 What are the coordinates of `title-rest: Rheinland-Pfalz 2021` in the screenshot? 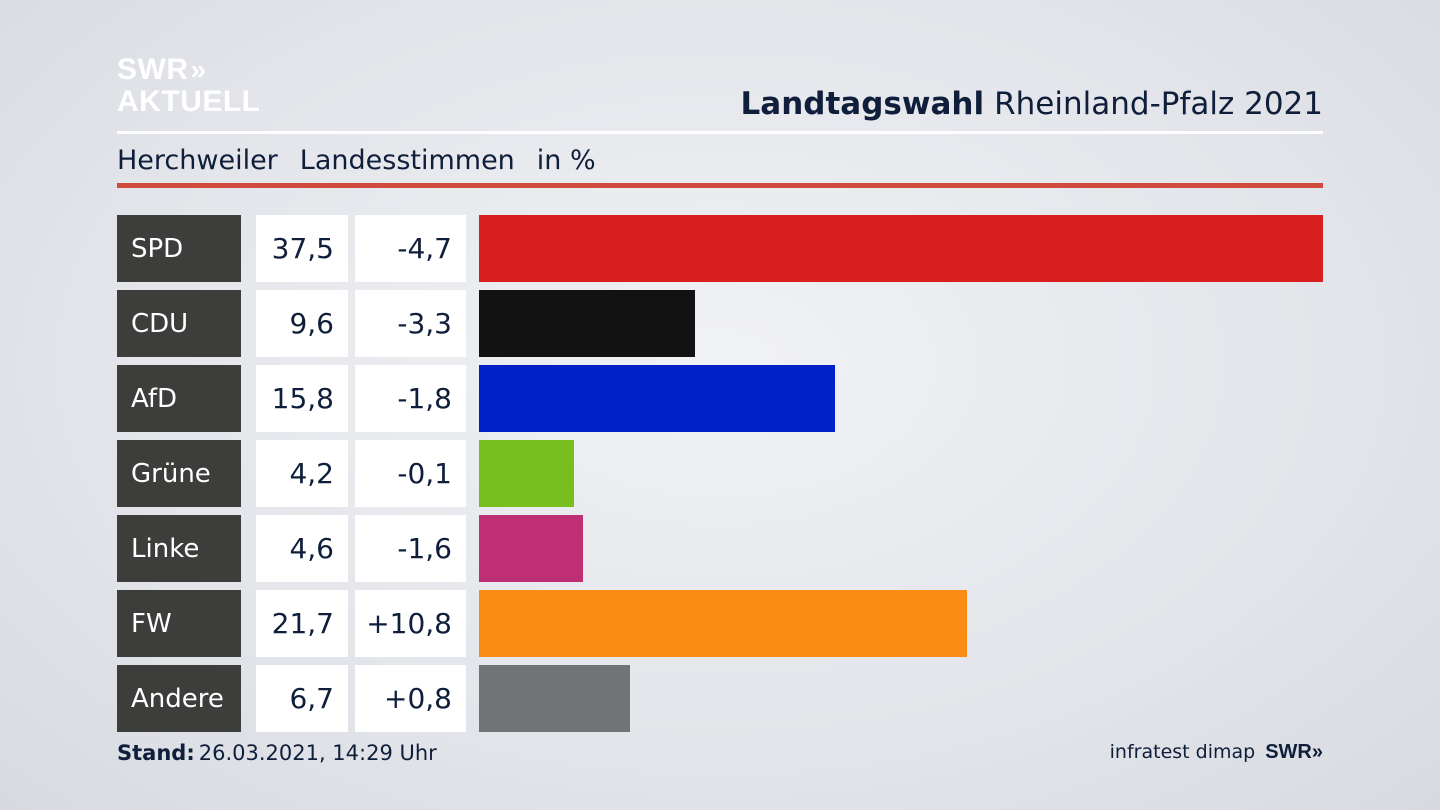 It's located at (1158, 104).